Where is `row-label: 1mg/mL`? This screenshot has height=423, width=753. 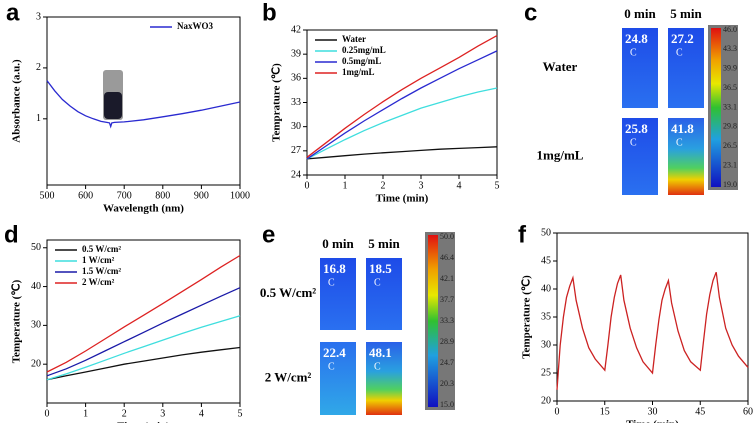
row-label: 1mg/mL is located at coordinates (560, 154).